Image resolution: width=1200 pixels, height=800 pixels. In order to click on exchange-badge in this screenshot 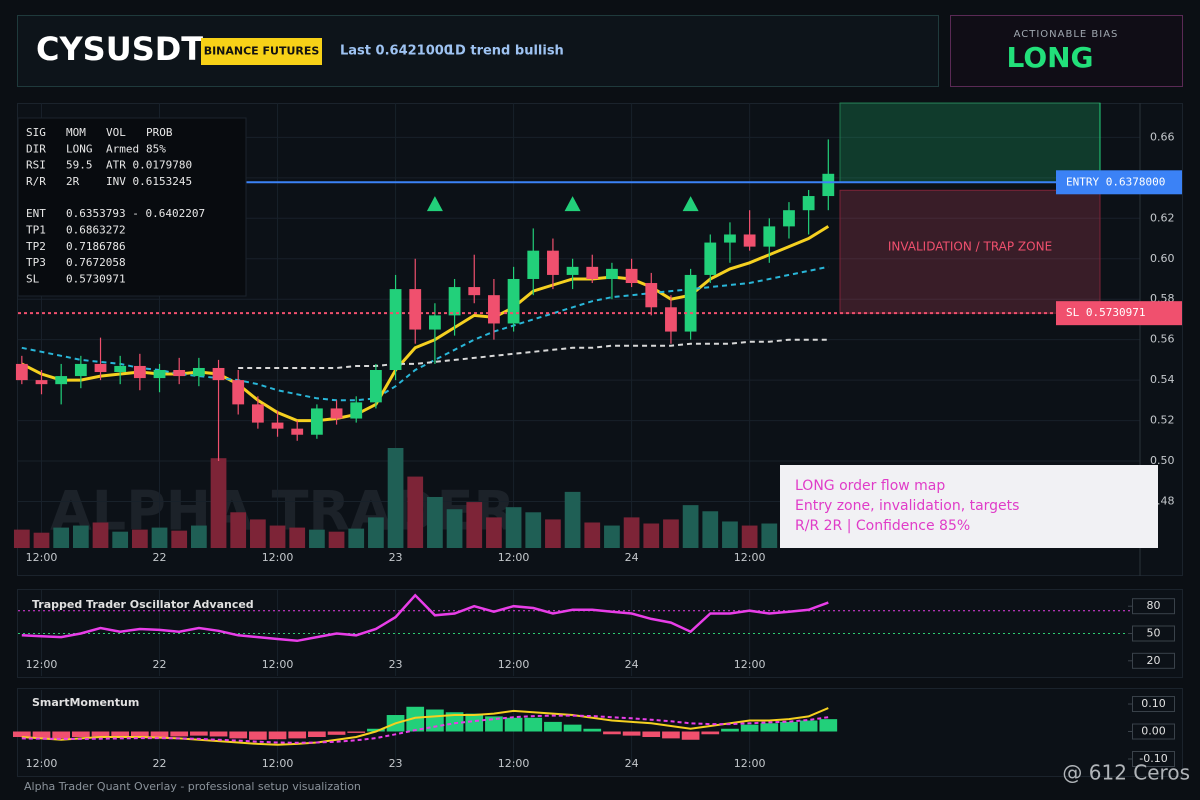, I will do `click(261, 51)`.